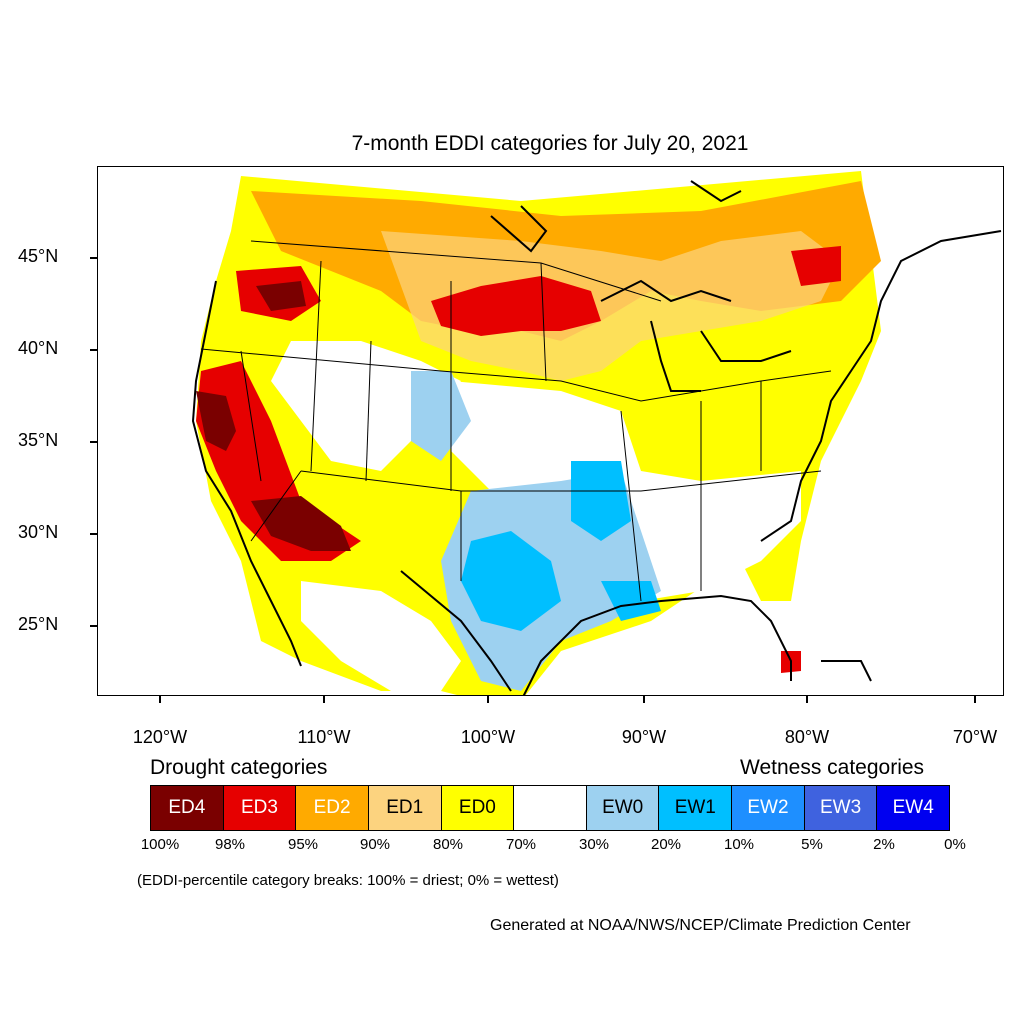 This screenshot has height=1024, width=1024. Describe the element at coordinates (696, 808) in the screenshot. I see `legend-cat-ew1: EW1` at that location.